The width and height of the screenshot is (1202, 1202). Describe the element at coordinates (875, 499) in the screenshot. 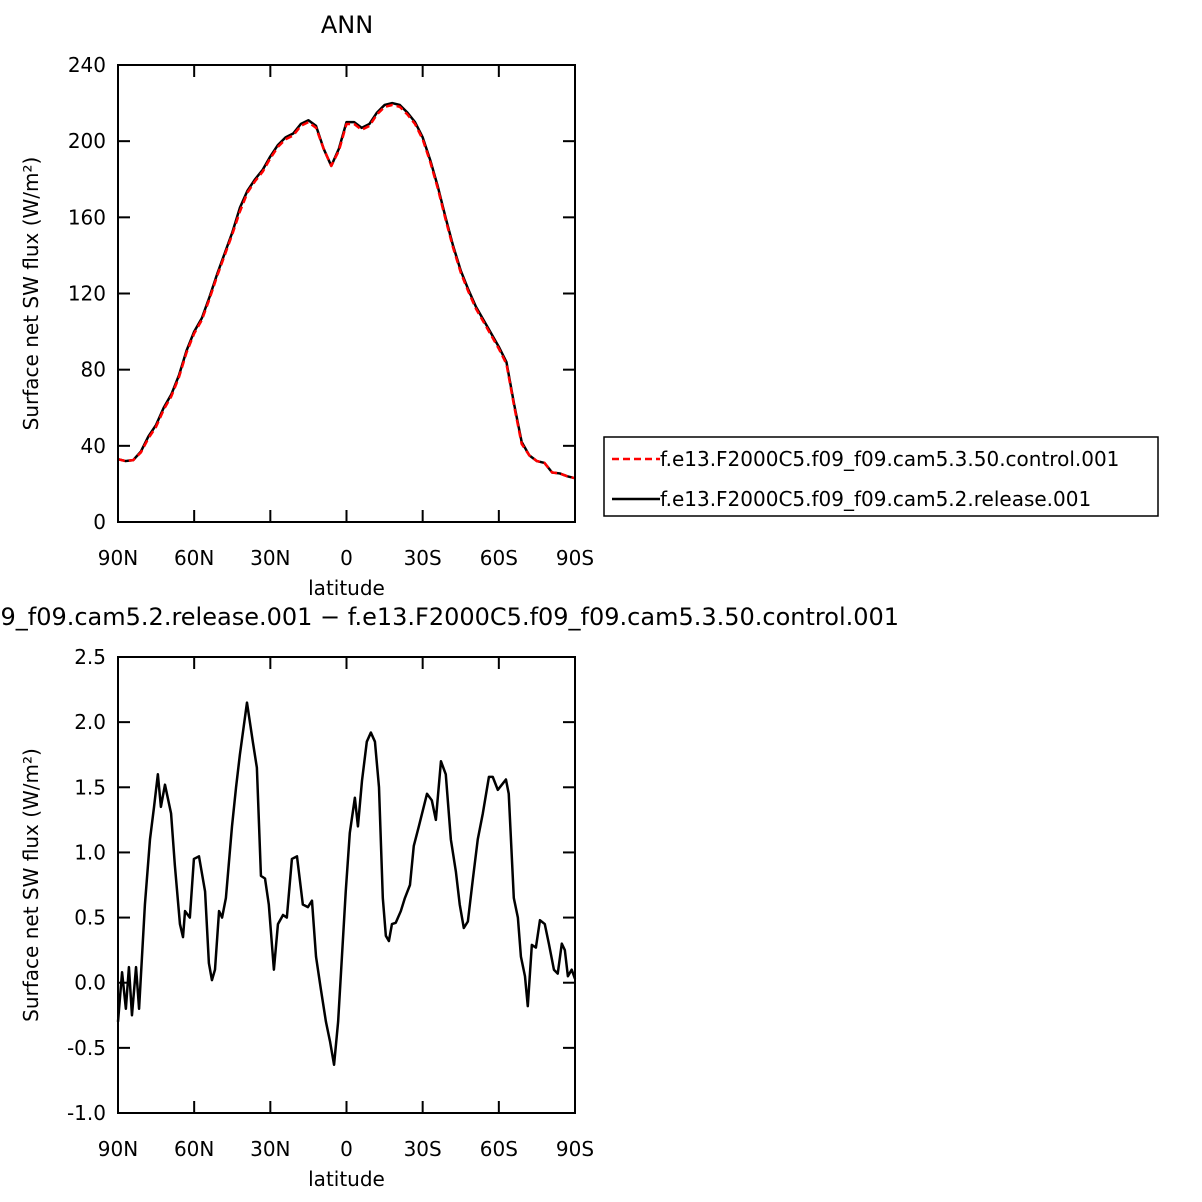

I see `legend-label: f.e13.F2000C5.f09_f09.cam5.2.release.001` at that location.